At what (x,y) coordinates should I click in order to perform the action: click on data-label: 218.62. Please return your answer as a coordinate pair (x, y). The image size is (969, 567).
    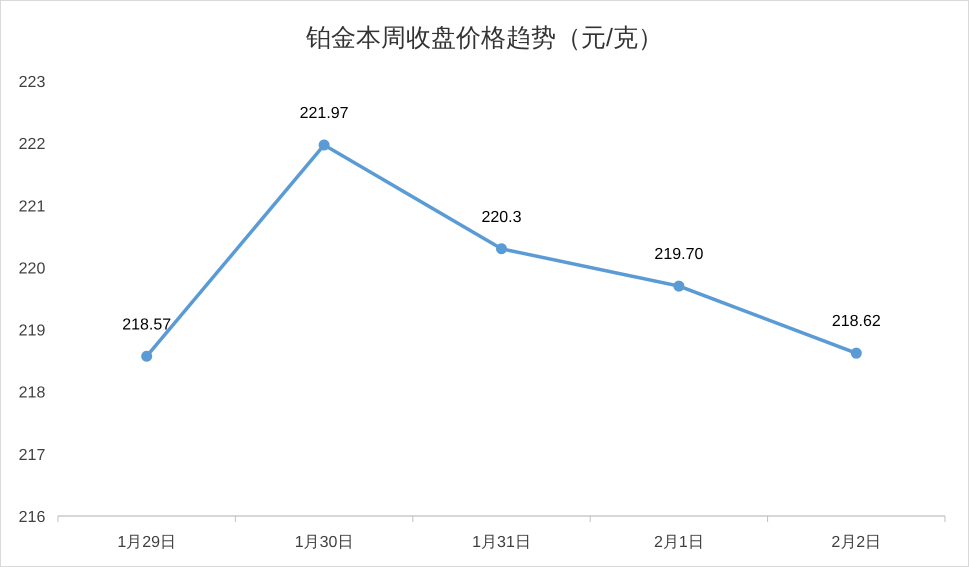
    Looking at the image, I should click on (856, 321).